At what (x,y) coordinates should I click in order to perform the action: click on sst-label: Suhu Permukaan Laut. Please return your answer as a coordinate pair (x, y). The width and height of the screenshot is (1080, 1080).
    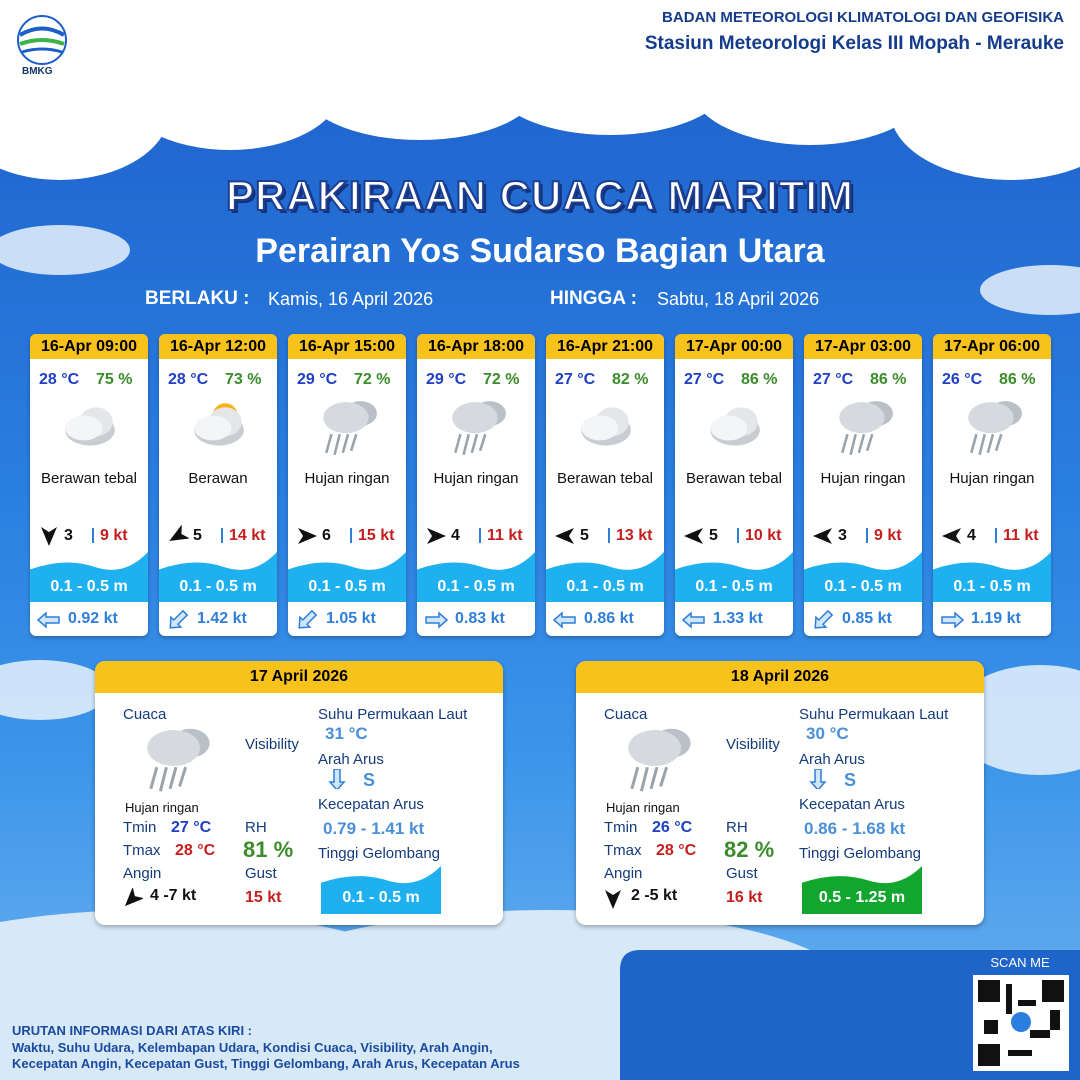
    Looking at the image, I should click on (874, 714).